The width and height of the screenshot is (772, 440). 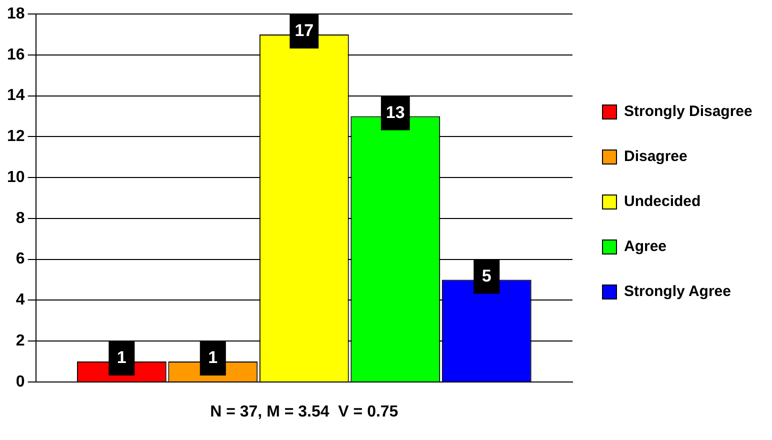 I want to click on text: N = 37, M = 3.54 V = 0.75, so click(x=304, y=411).